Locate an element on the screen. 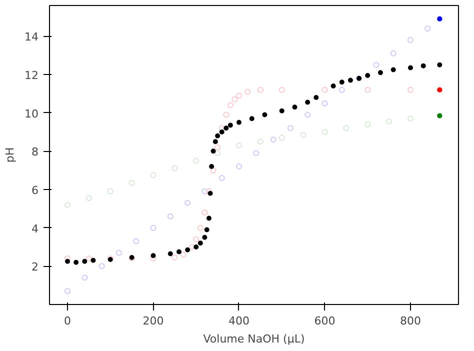  y-tick-label: 6 is located at coordinates (35, 190).